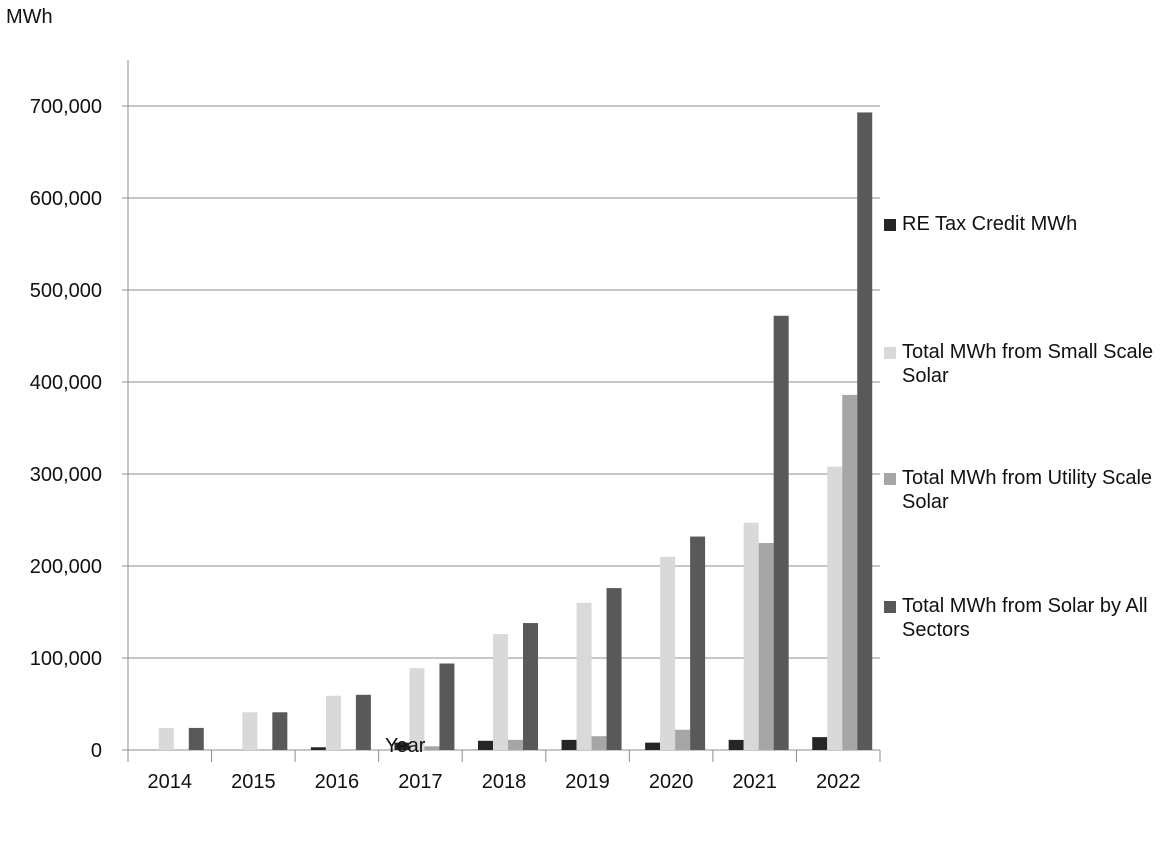 The image size is (1166, 843). Describe the element at coordinates (838, 782) in the screenshot. I see `x-tick-label: 2022` at that location.